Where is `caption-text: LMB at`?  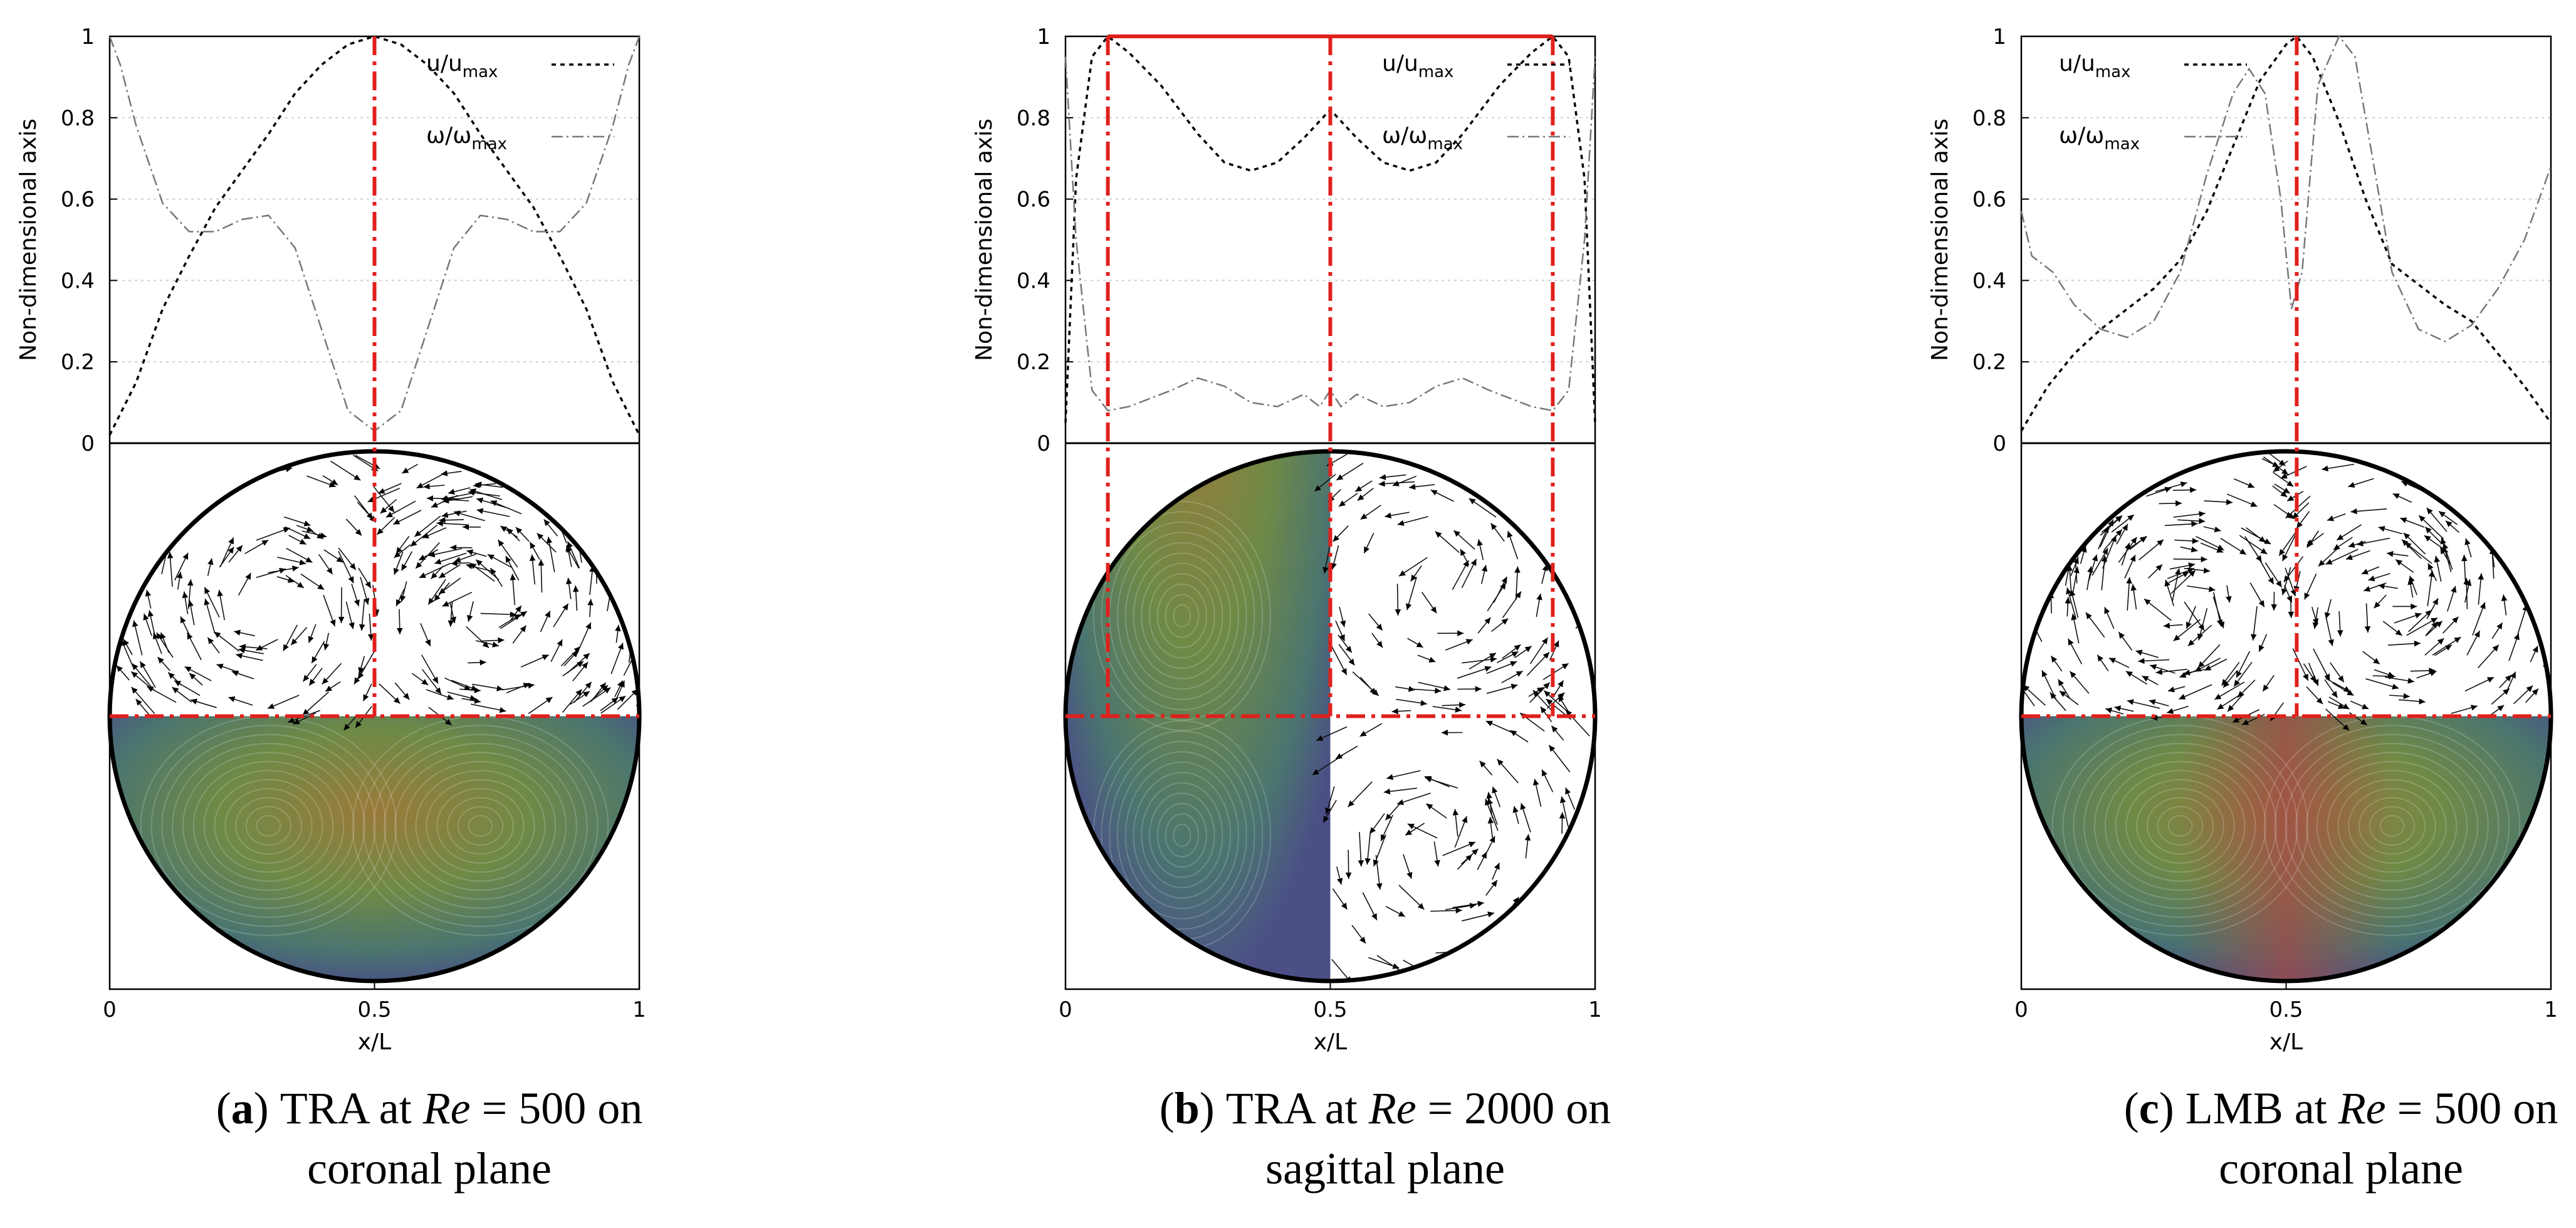
caption-text: LMB at is located at coordinates (2261, 1108).